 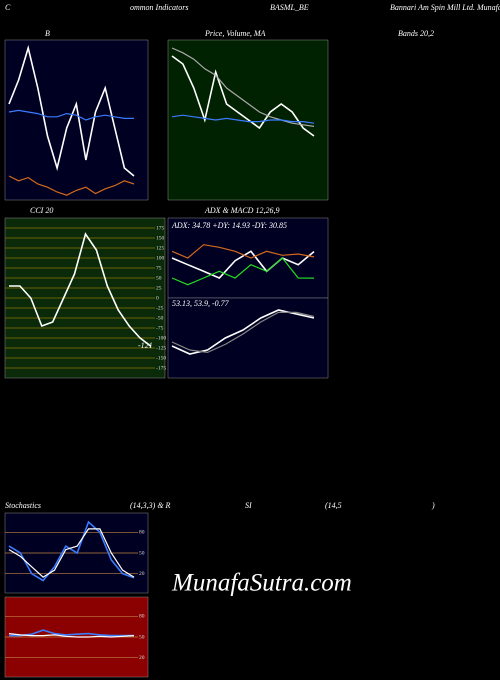 What do you see at coordinates (8, 7) in the screenshot?
I see `header-text: C` at bounding box center [8, 7].